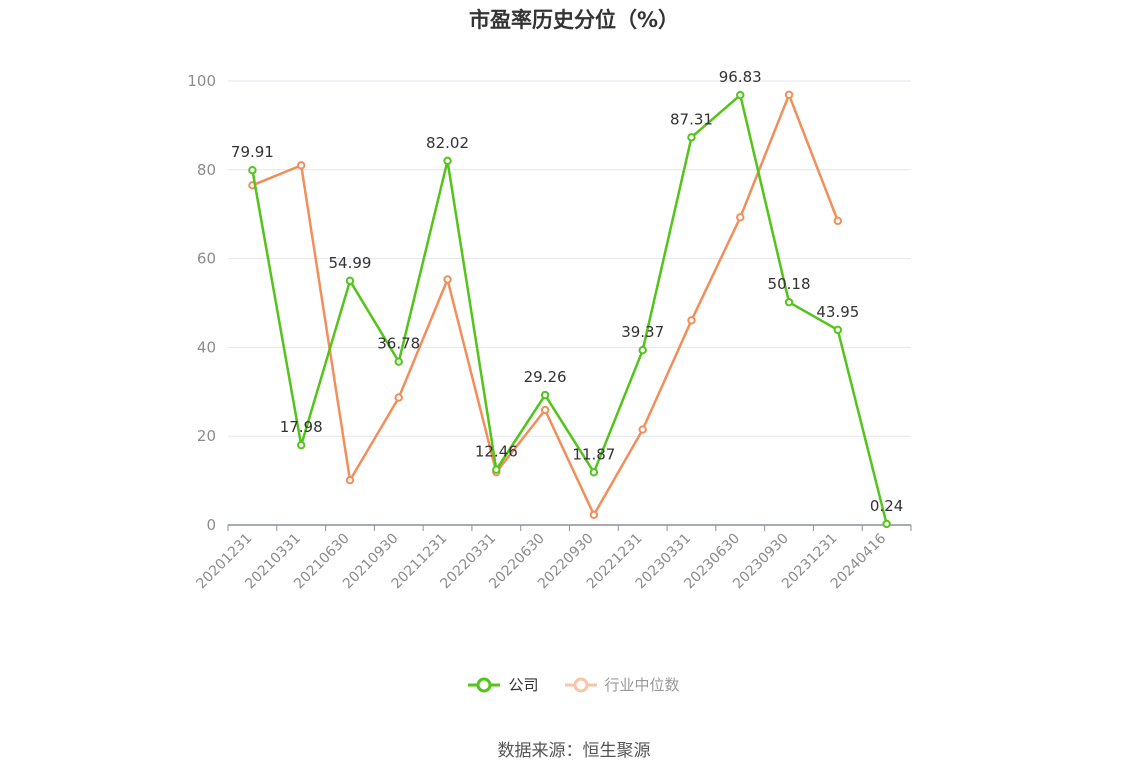 The image size is (1148, 776). What do you see at coordinates (886, 506) in the screenshot?
I see `data-label: 0.24` at bounding box center [886, 506].